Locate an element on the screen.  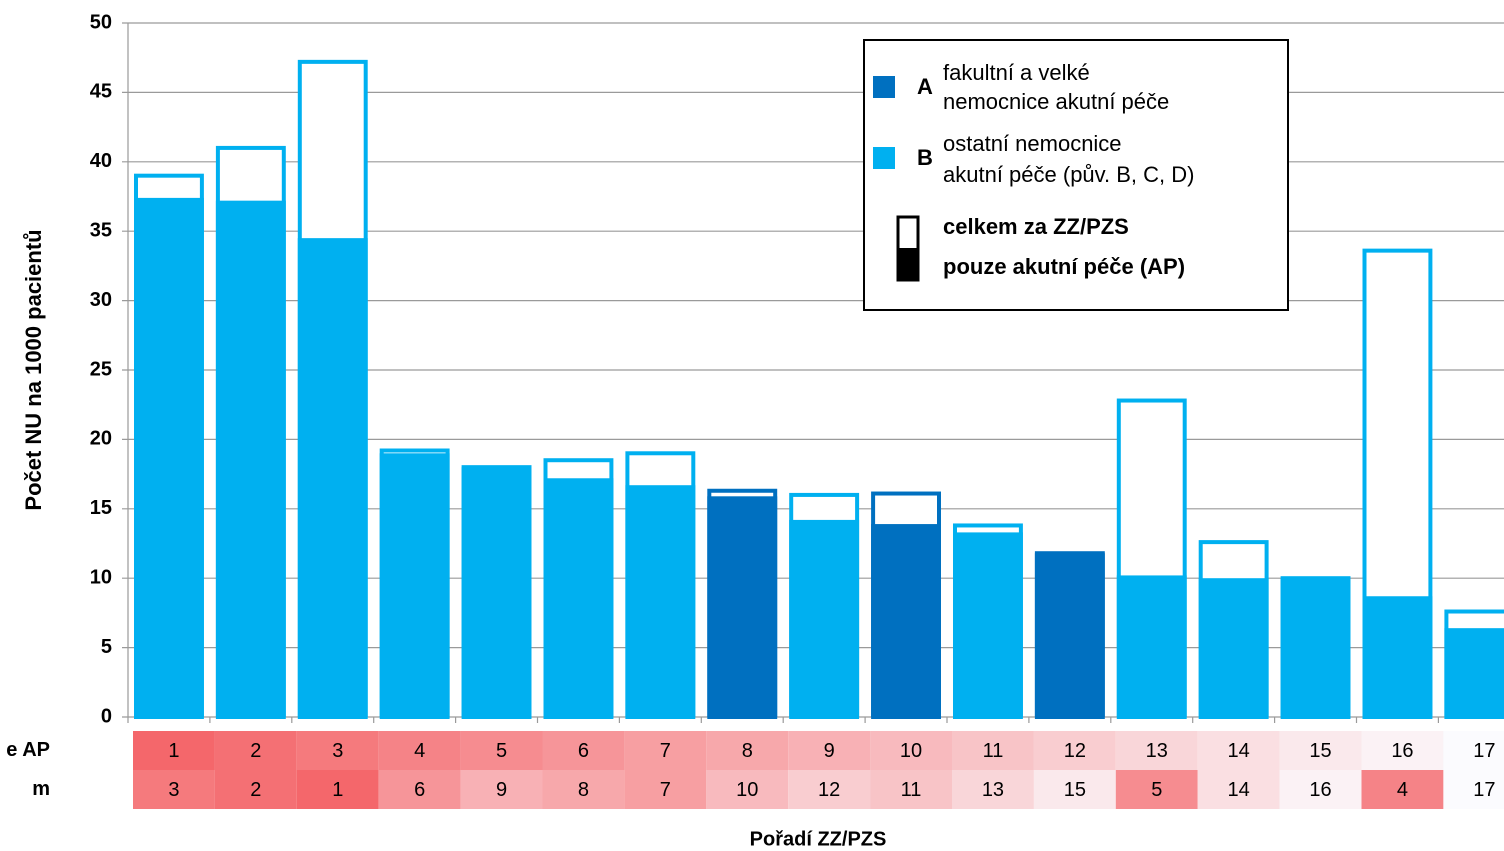
legend-label: pouze akutní péče (AP) is located at coordinates (1064, 266).